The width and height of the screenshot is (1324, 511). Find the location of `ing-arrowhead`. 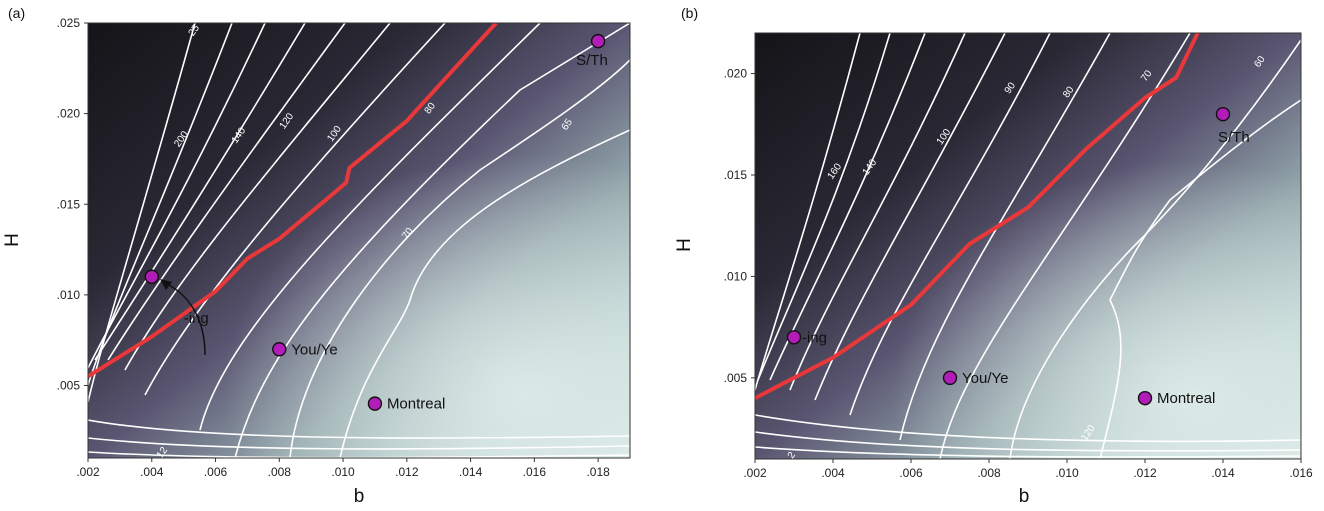

ing-arrowhead is located at coordinates (166, 284).